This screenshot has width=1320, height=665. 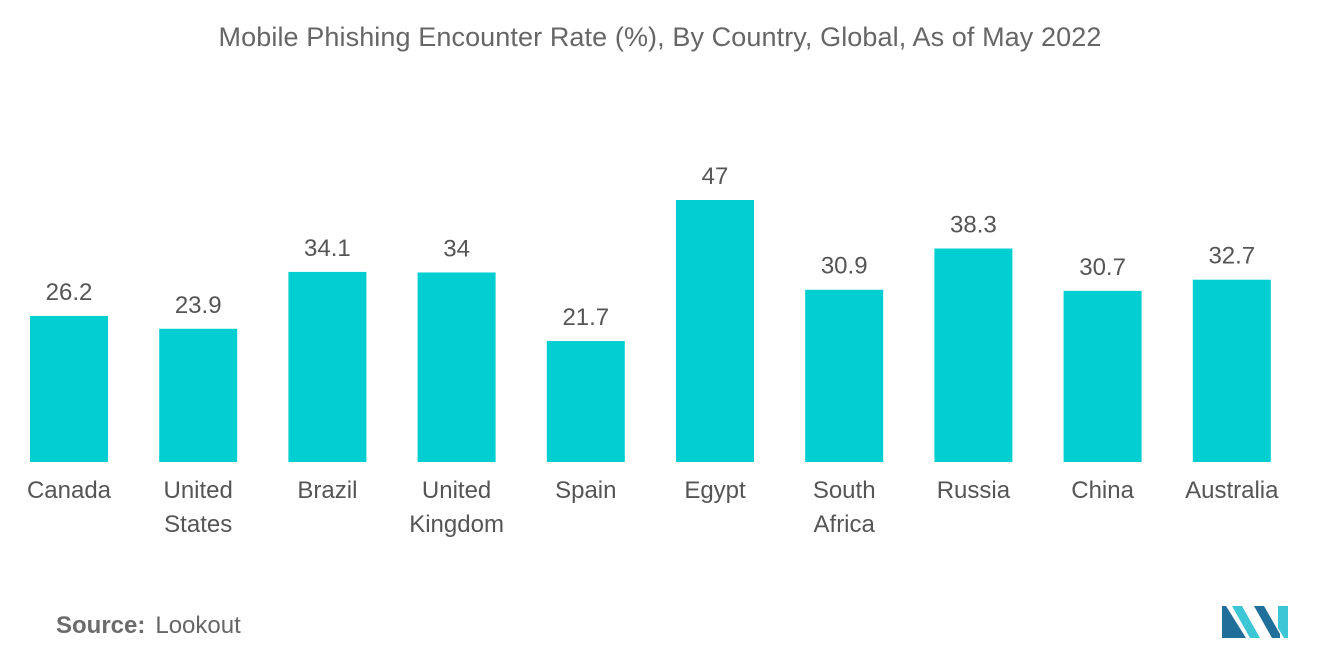 I want to click on data-label-6: 30.9, so click(x=844, y=266).